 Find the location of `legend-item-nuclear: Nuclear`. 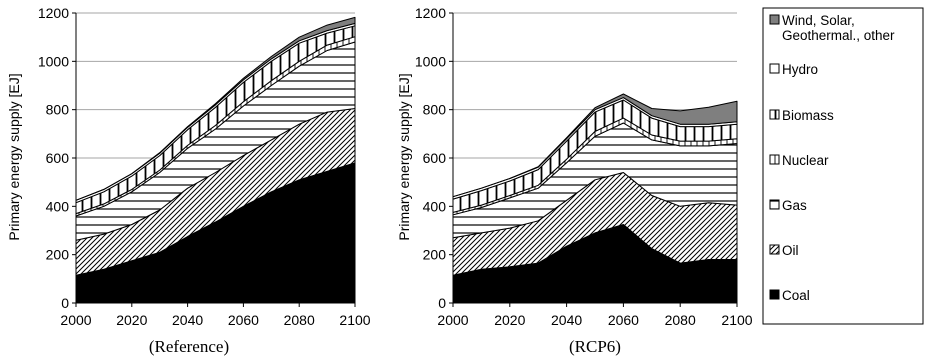

legend-item-nuclear: Nuclear is located at coordinates (799, 160).